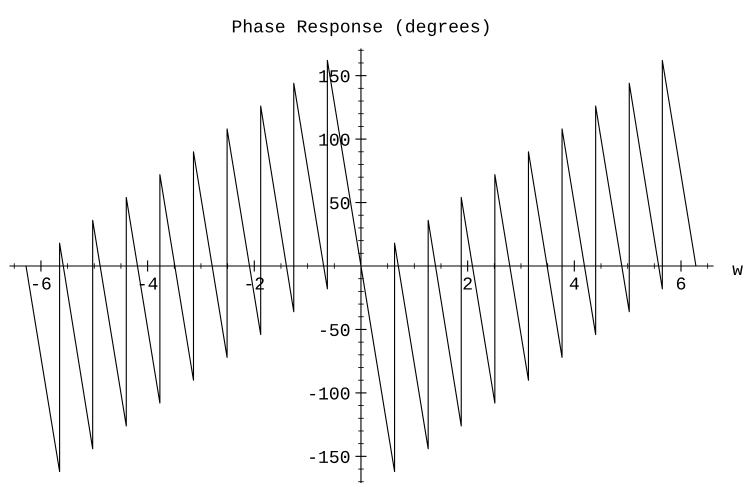 This screenshot has height=483, width=752. What do you see at coordinates (467, 283) in the screenshot?
I see `x-tick-label: 2` at bounding box center [467, 283].